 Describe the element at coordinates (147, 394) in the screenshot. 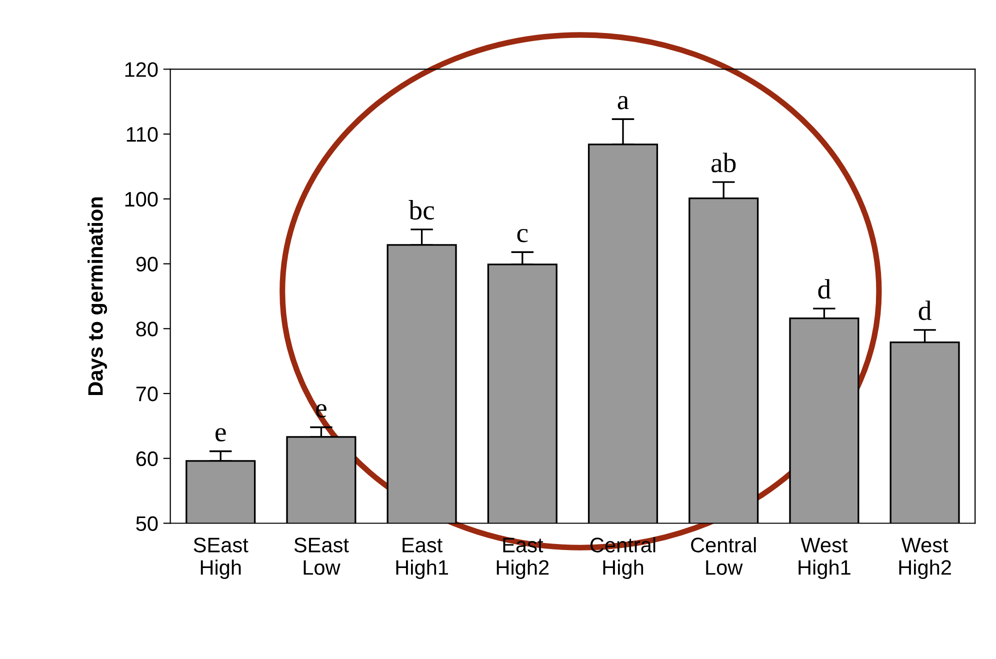

I see `y-tick-label: 70` at that location.